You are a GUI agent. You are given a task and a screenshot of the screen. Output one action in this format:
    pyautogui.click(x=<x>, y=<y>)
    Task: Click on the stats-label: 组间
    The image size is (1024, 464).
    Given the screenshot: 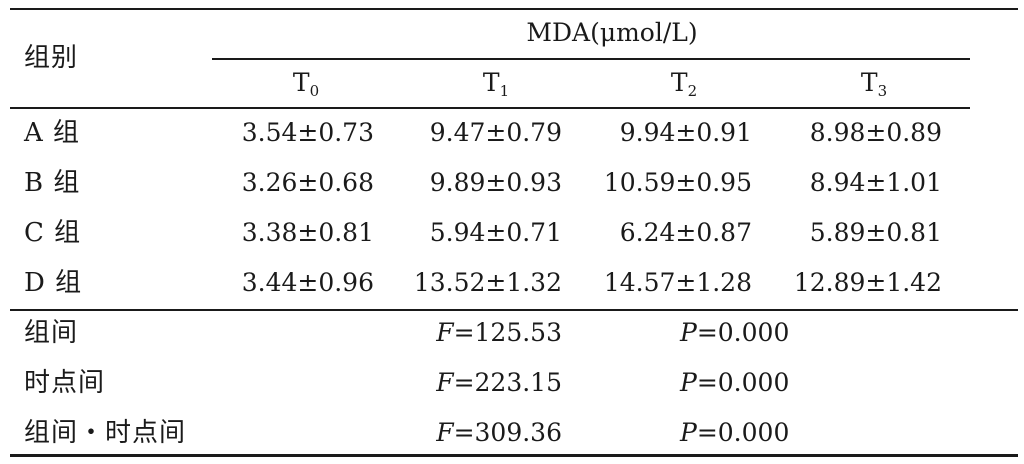 What is the action you would take?
    pyautogui.click(x=51, y=333)
    